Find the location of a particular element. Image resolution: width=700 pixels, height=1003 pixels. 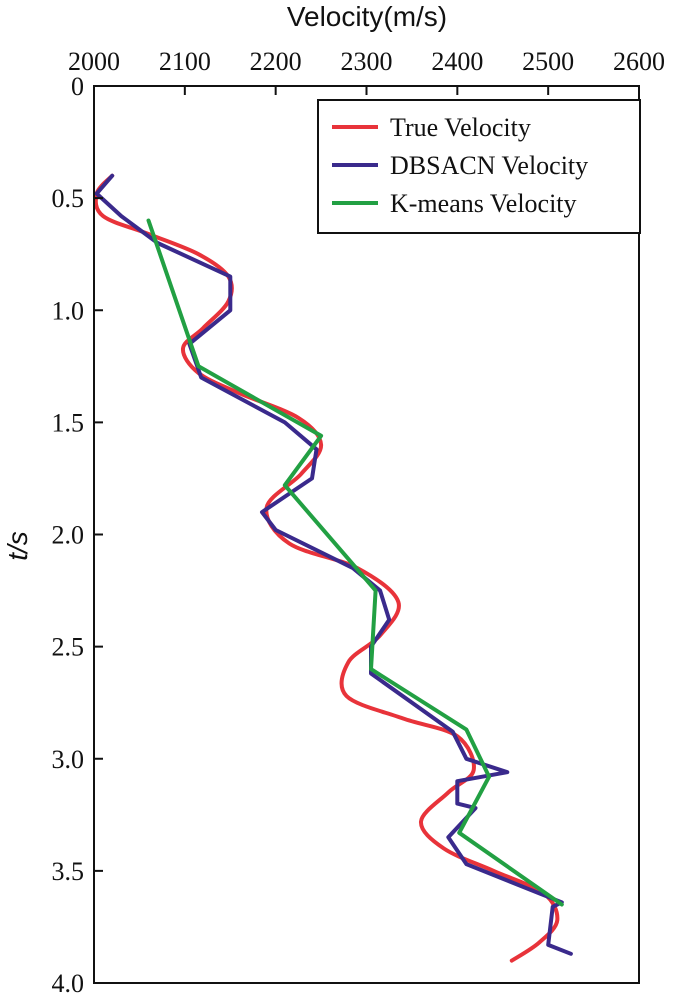

x-tick-label: 2200 is located at coordinates (276, 61).